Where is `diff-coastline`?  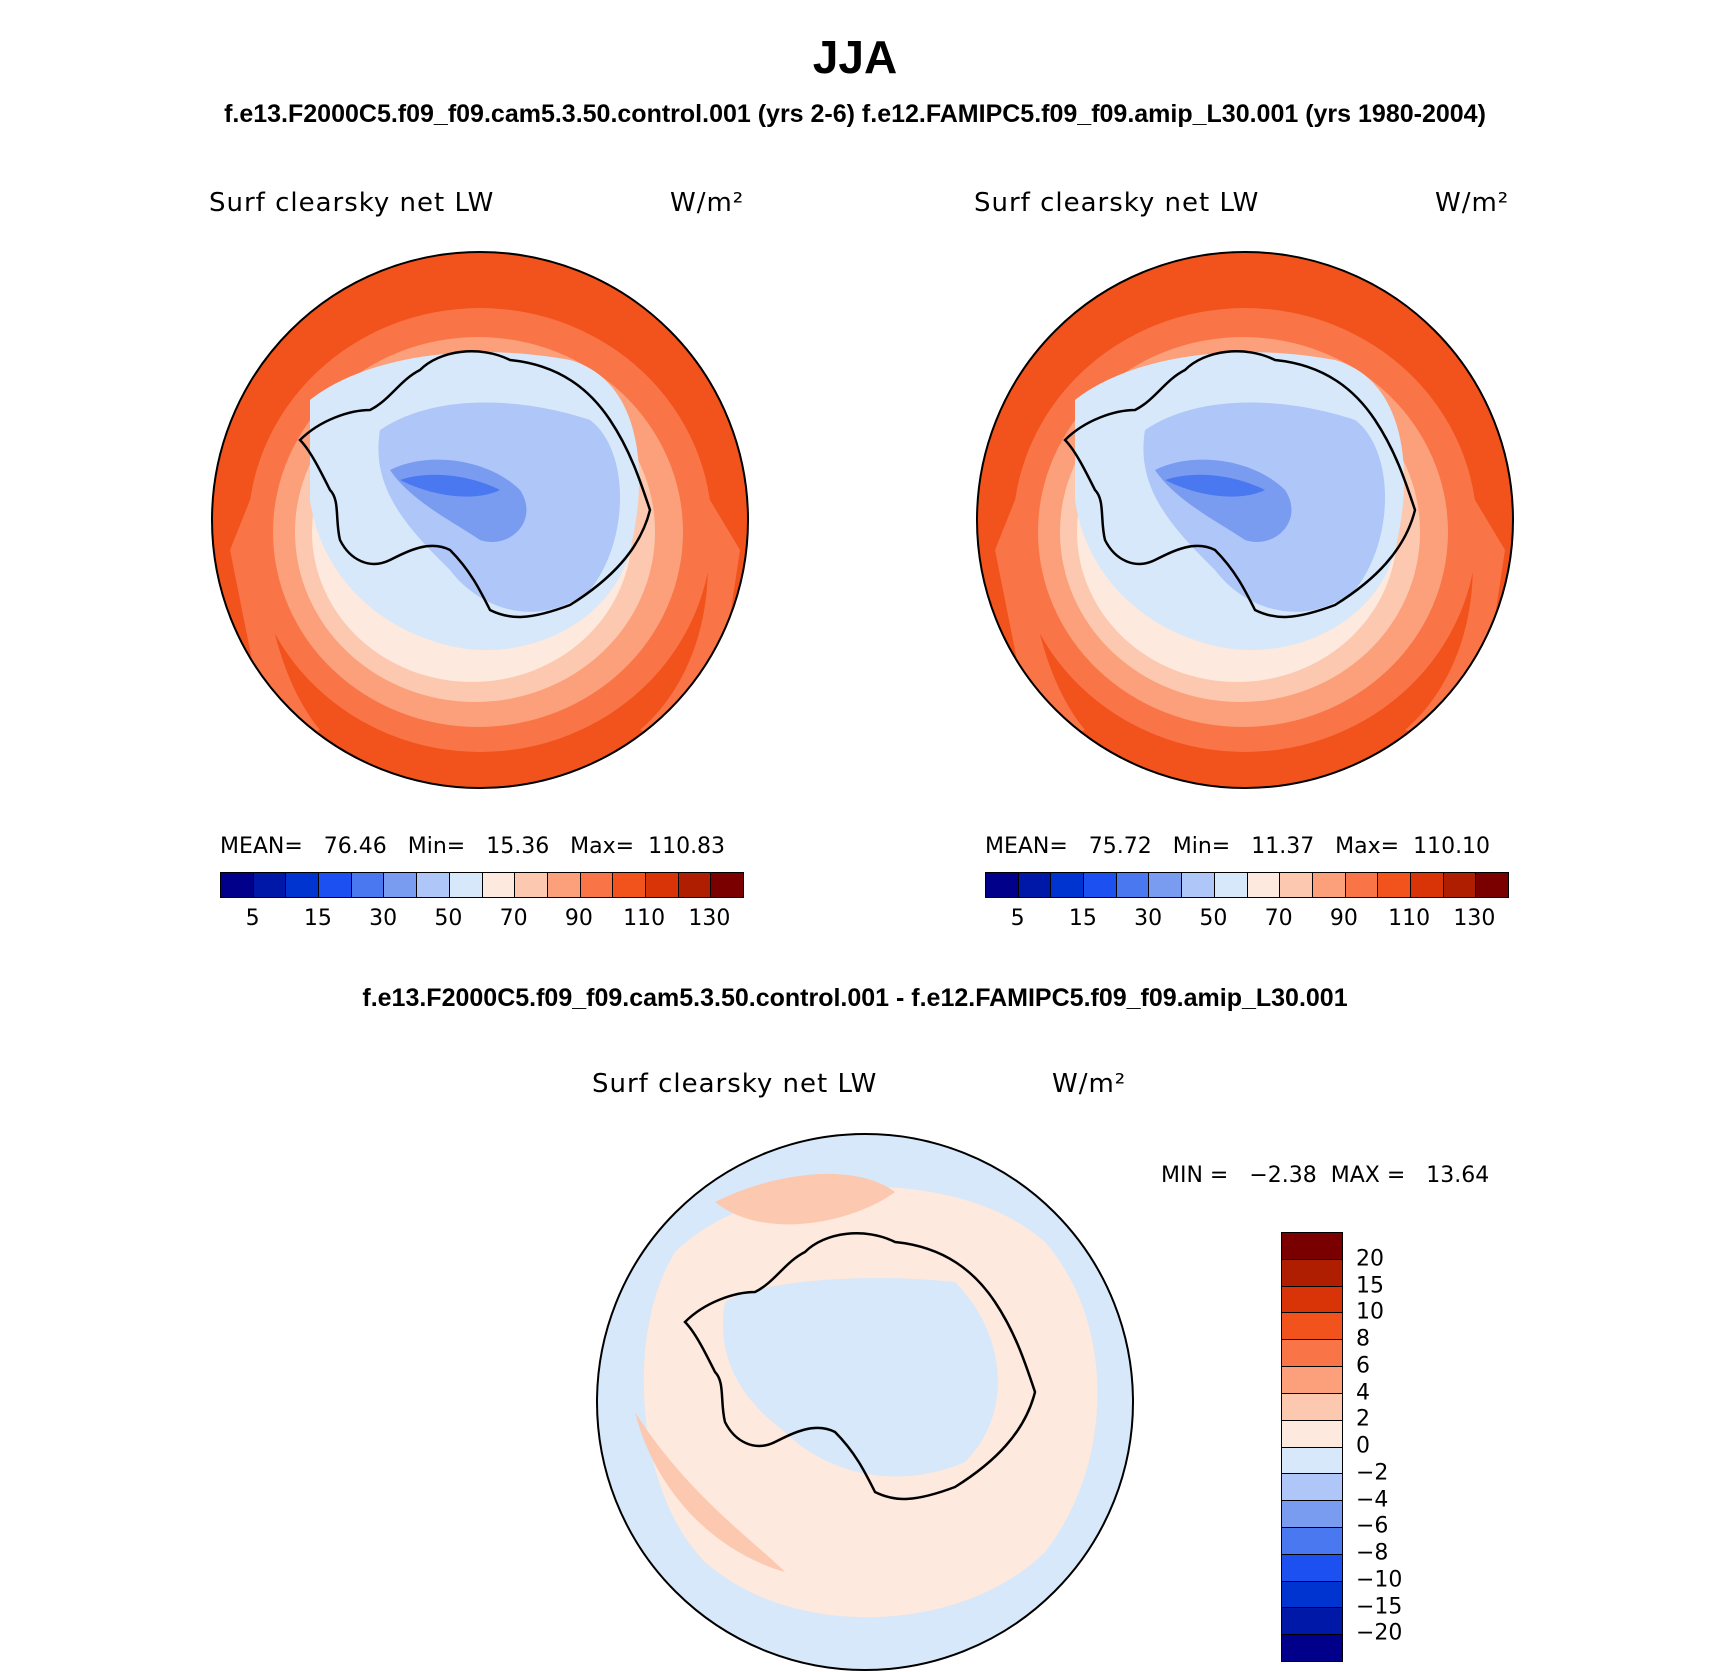
diff-coastline is located at coordinates (860, 1366).